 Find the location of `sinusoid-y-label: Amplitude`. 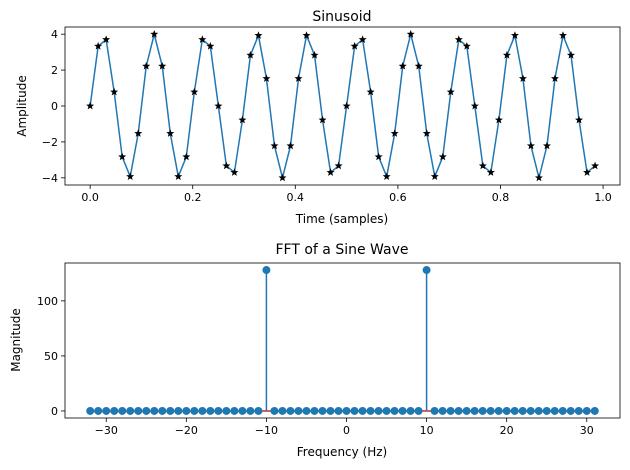

sinusoid-y-label: Amplitude is located at coordinates (22, 106).